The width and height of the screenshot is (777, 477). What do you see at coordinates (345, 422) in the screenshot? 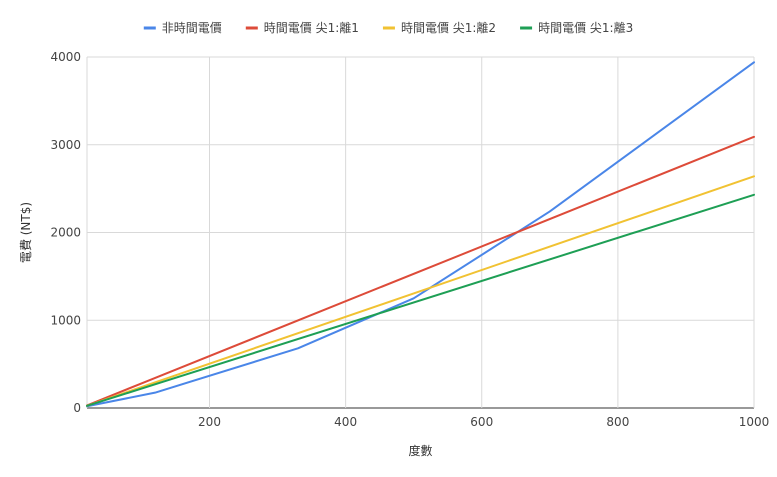
I see `x-tick-label: 400` at bounding box center [345, 422].